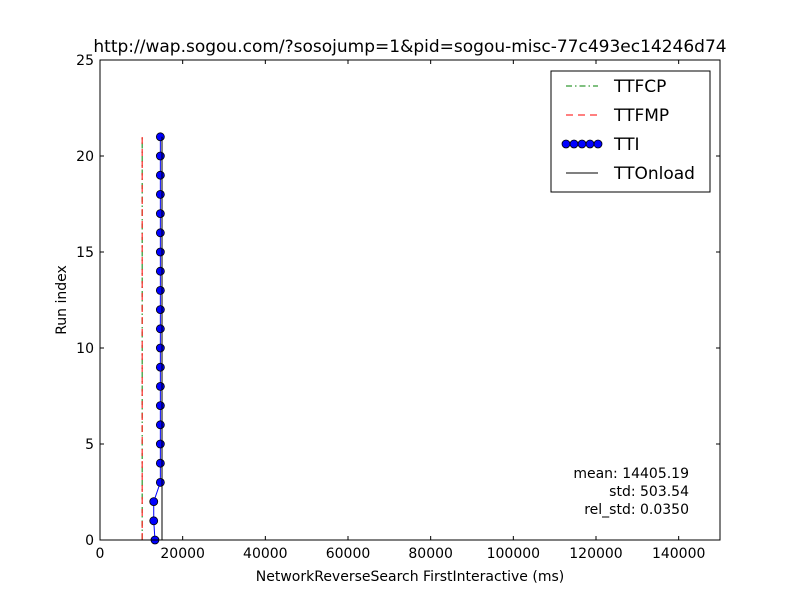  Describe the element at coordinates (641, 116) in the screenshot. I see `legend-label-ttfmp: TTFMP` at that location.